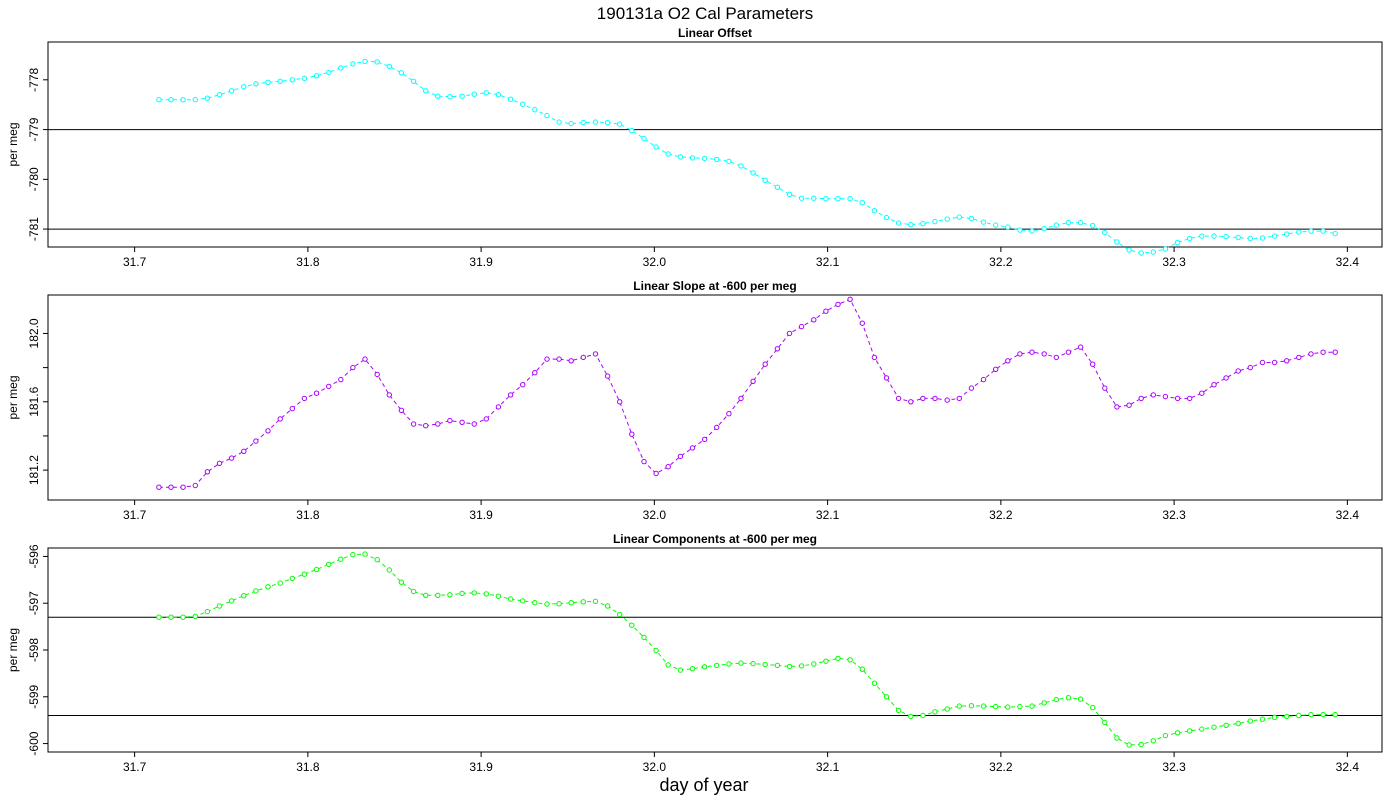  I want to click on y-tick-label: -597, so click(34, 603).